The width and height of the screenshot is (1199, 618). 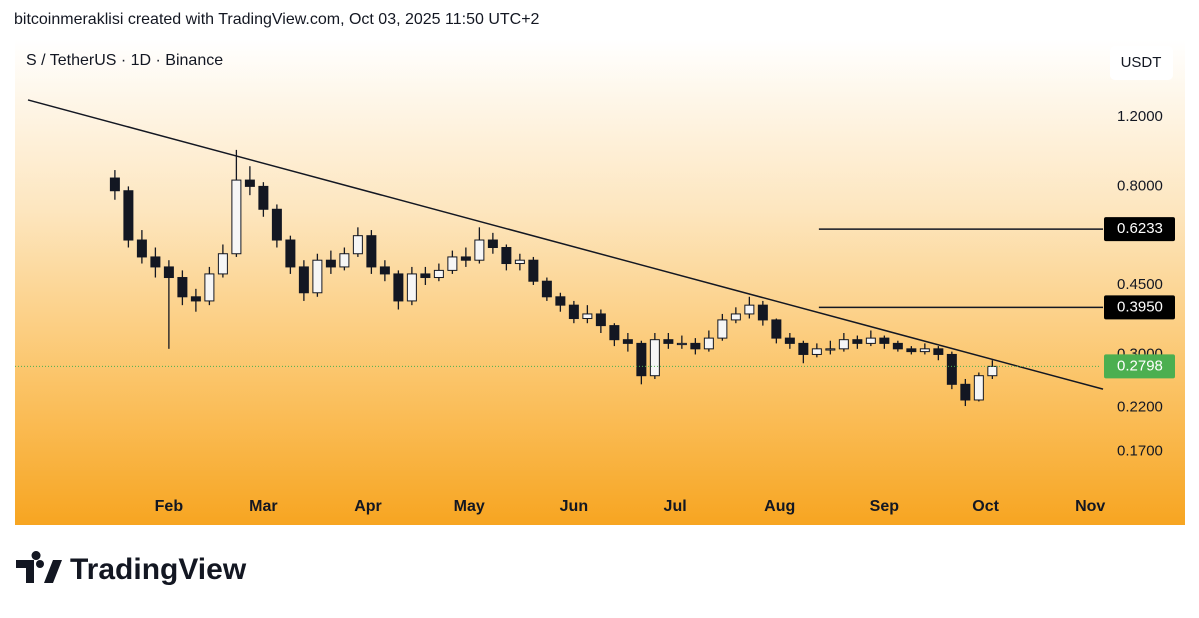 I want to click on x-tick-label: May, so click(x=469, y=506).